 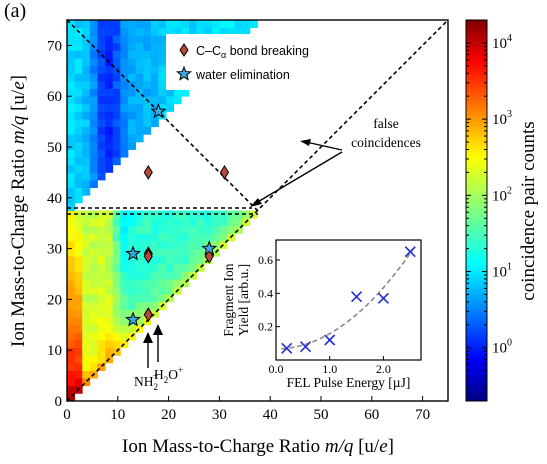 I want to click on colorbar-gradient, so click(x=476, y=210).